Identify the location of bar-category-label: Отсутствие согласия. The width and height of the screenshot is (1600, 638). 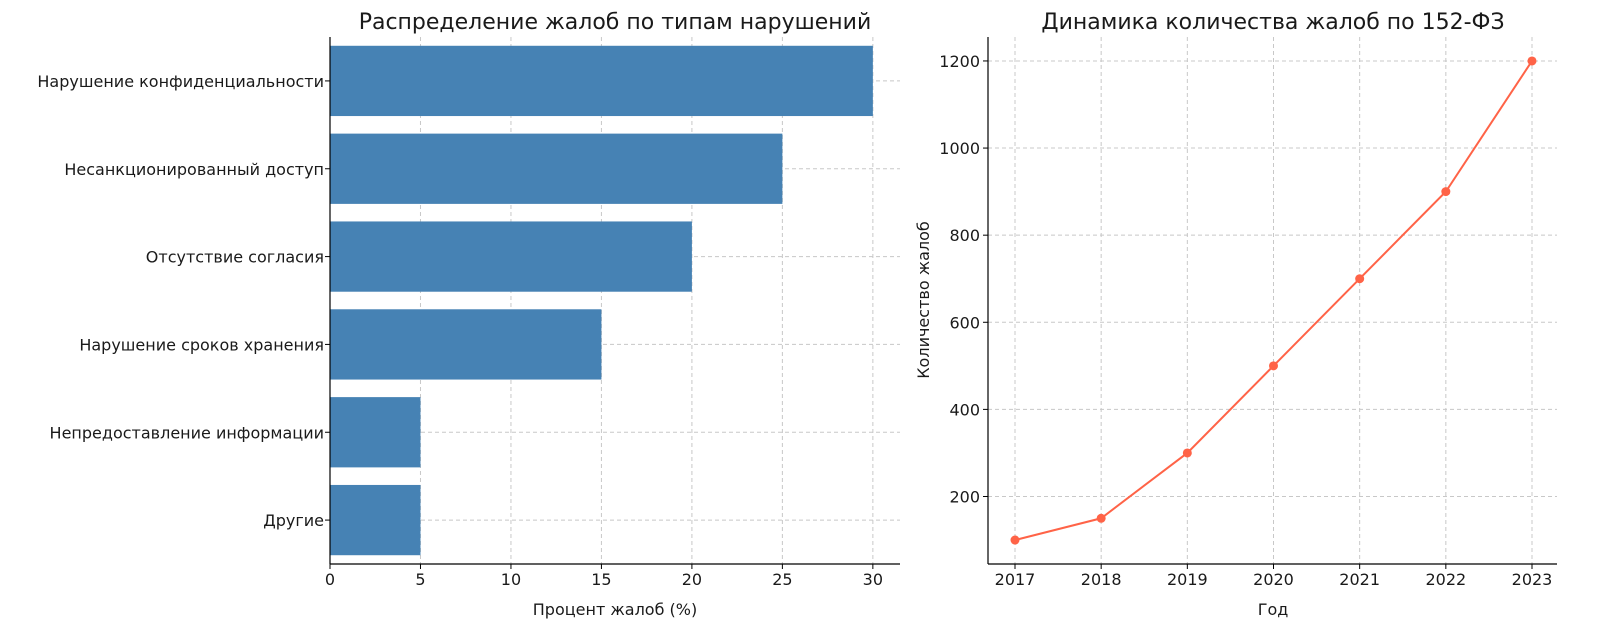
(235, 257).